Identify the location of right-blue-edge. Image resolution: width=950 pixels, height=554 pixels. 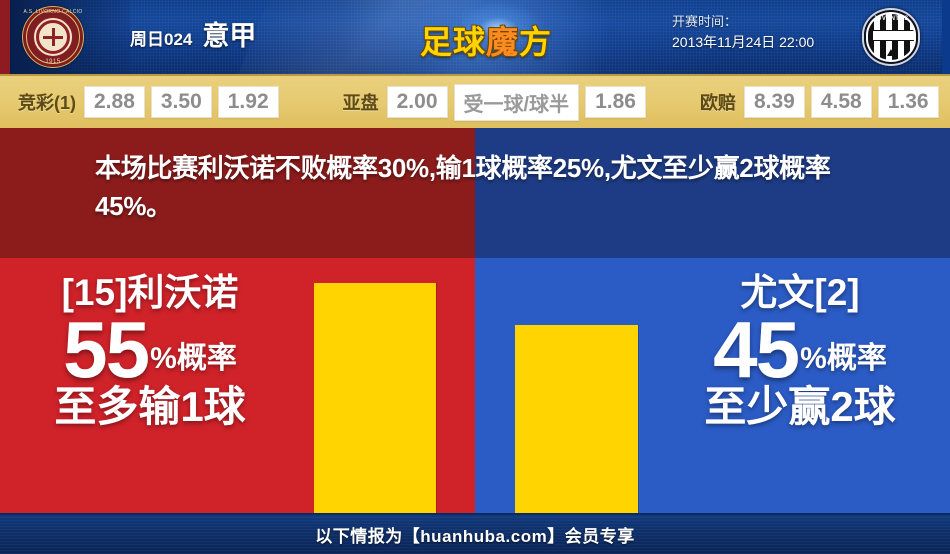
(946, 37).